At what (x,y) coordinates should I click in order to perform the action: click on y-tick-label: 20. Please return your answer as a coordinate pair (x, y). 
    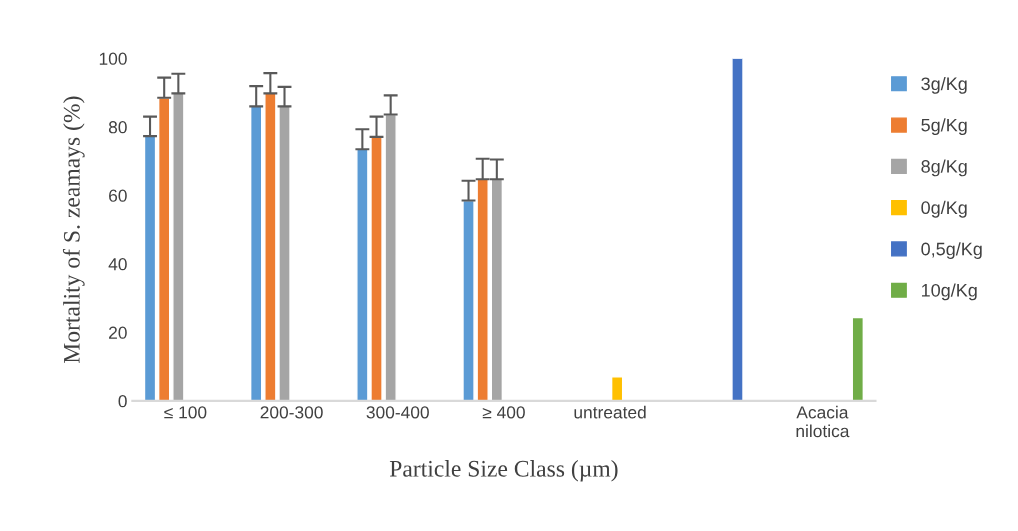
    Looking at the image, I should click on (118, 332).